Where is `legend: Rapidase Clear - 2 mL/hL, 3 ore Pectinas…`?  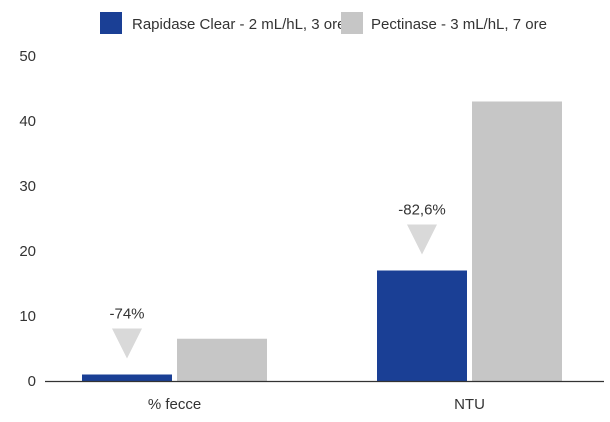 legend: Rapidase Clear - 2 mL/hL, 3 ore Pectinas… is located at coordinates (323, 23).